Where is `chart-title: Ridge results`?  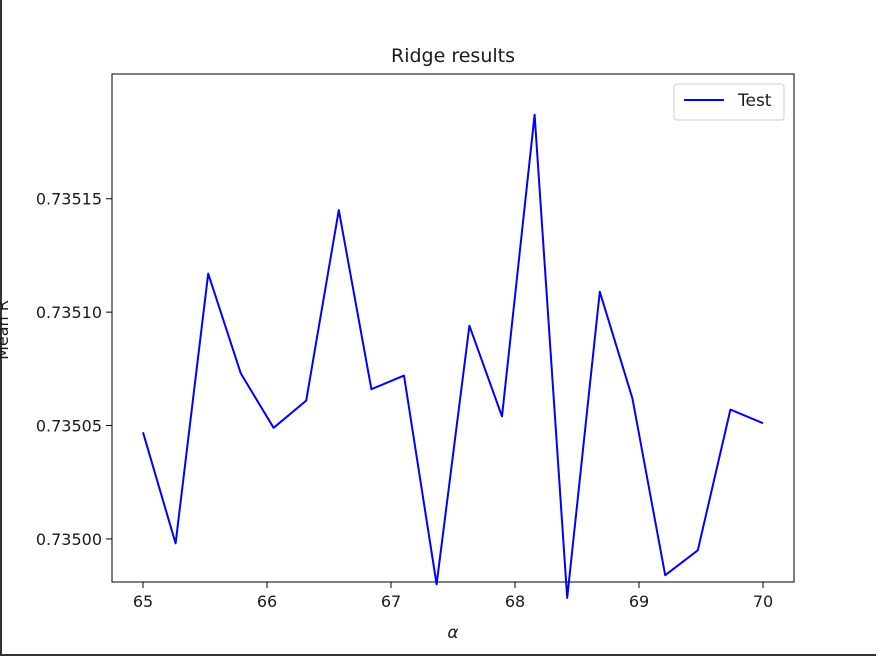
chart-title: Ridge results is located at coordinates (453, 56).